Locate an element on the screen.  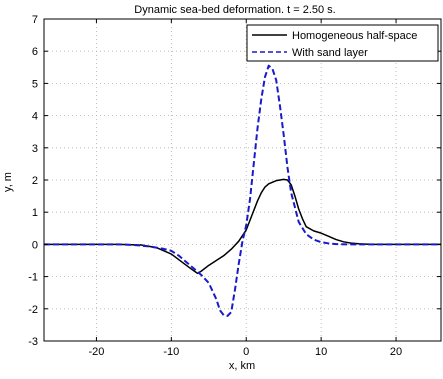
y-tick-label: 3 is located at coordinates (35, 149).